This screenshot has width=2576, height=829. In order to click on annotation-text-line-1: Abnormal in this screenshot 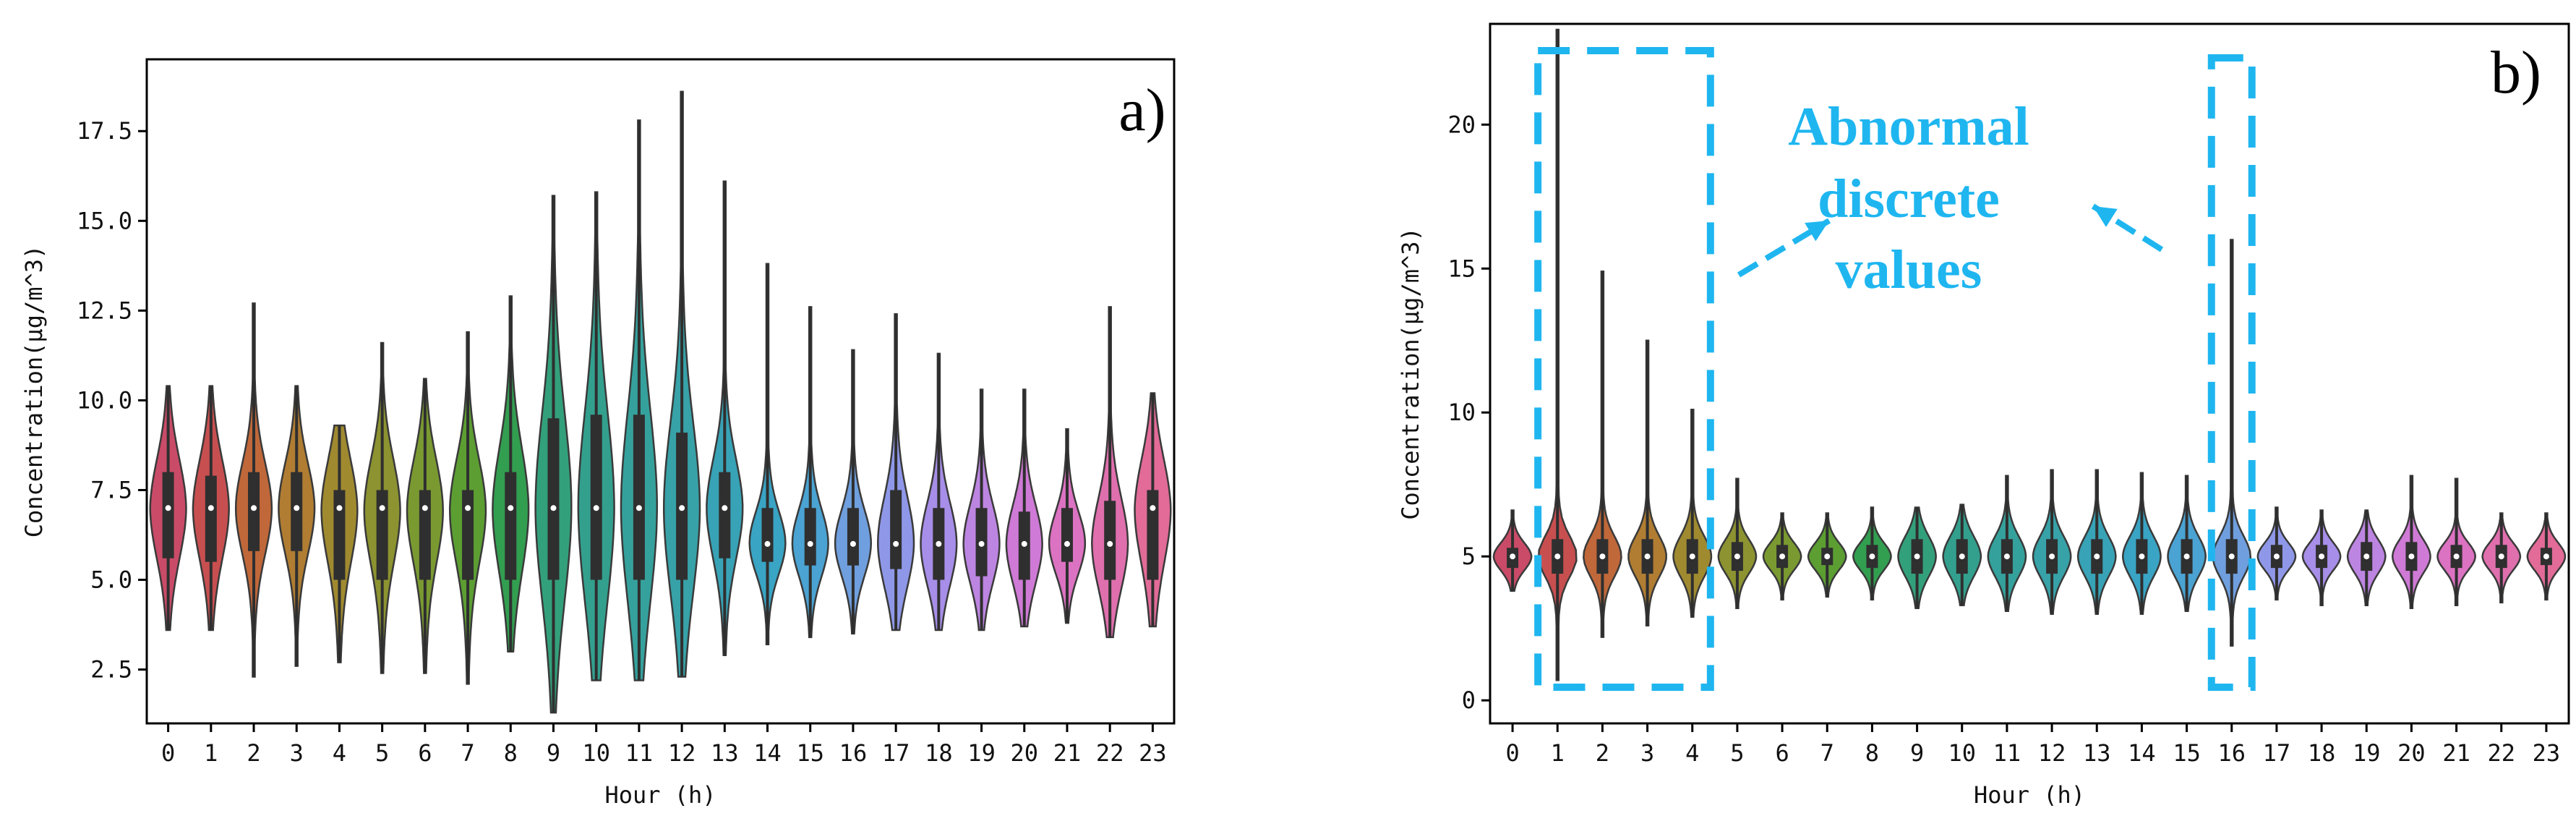, I will do `click(1909, 126)`.